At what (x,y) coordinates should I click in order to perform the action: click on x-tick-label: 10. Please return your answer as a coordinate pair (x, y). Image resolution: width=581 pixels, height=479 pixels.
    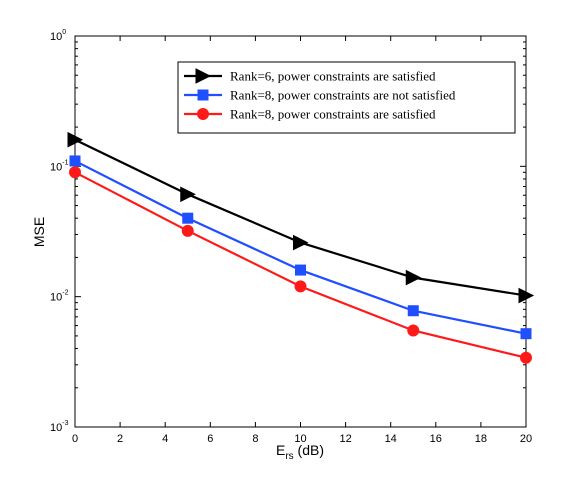
    Looking at the image, I should click on (300, 439).